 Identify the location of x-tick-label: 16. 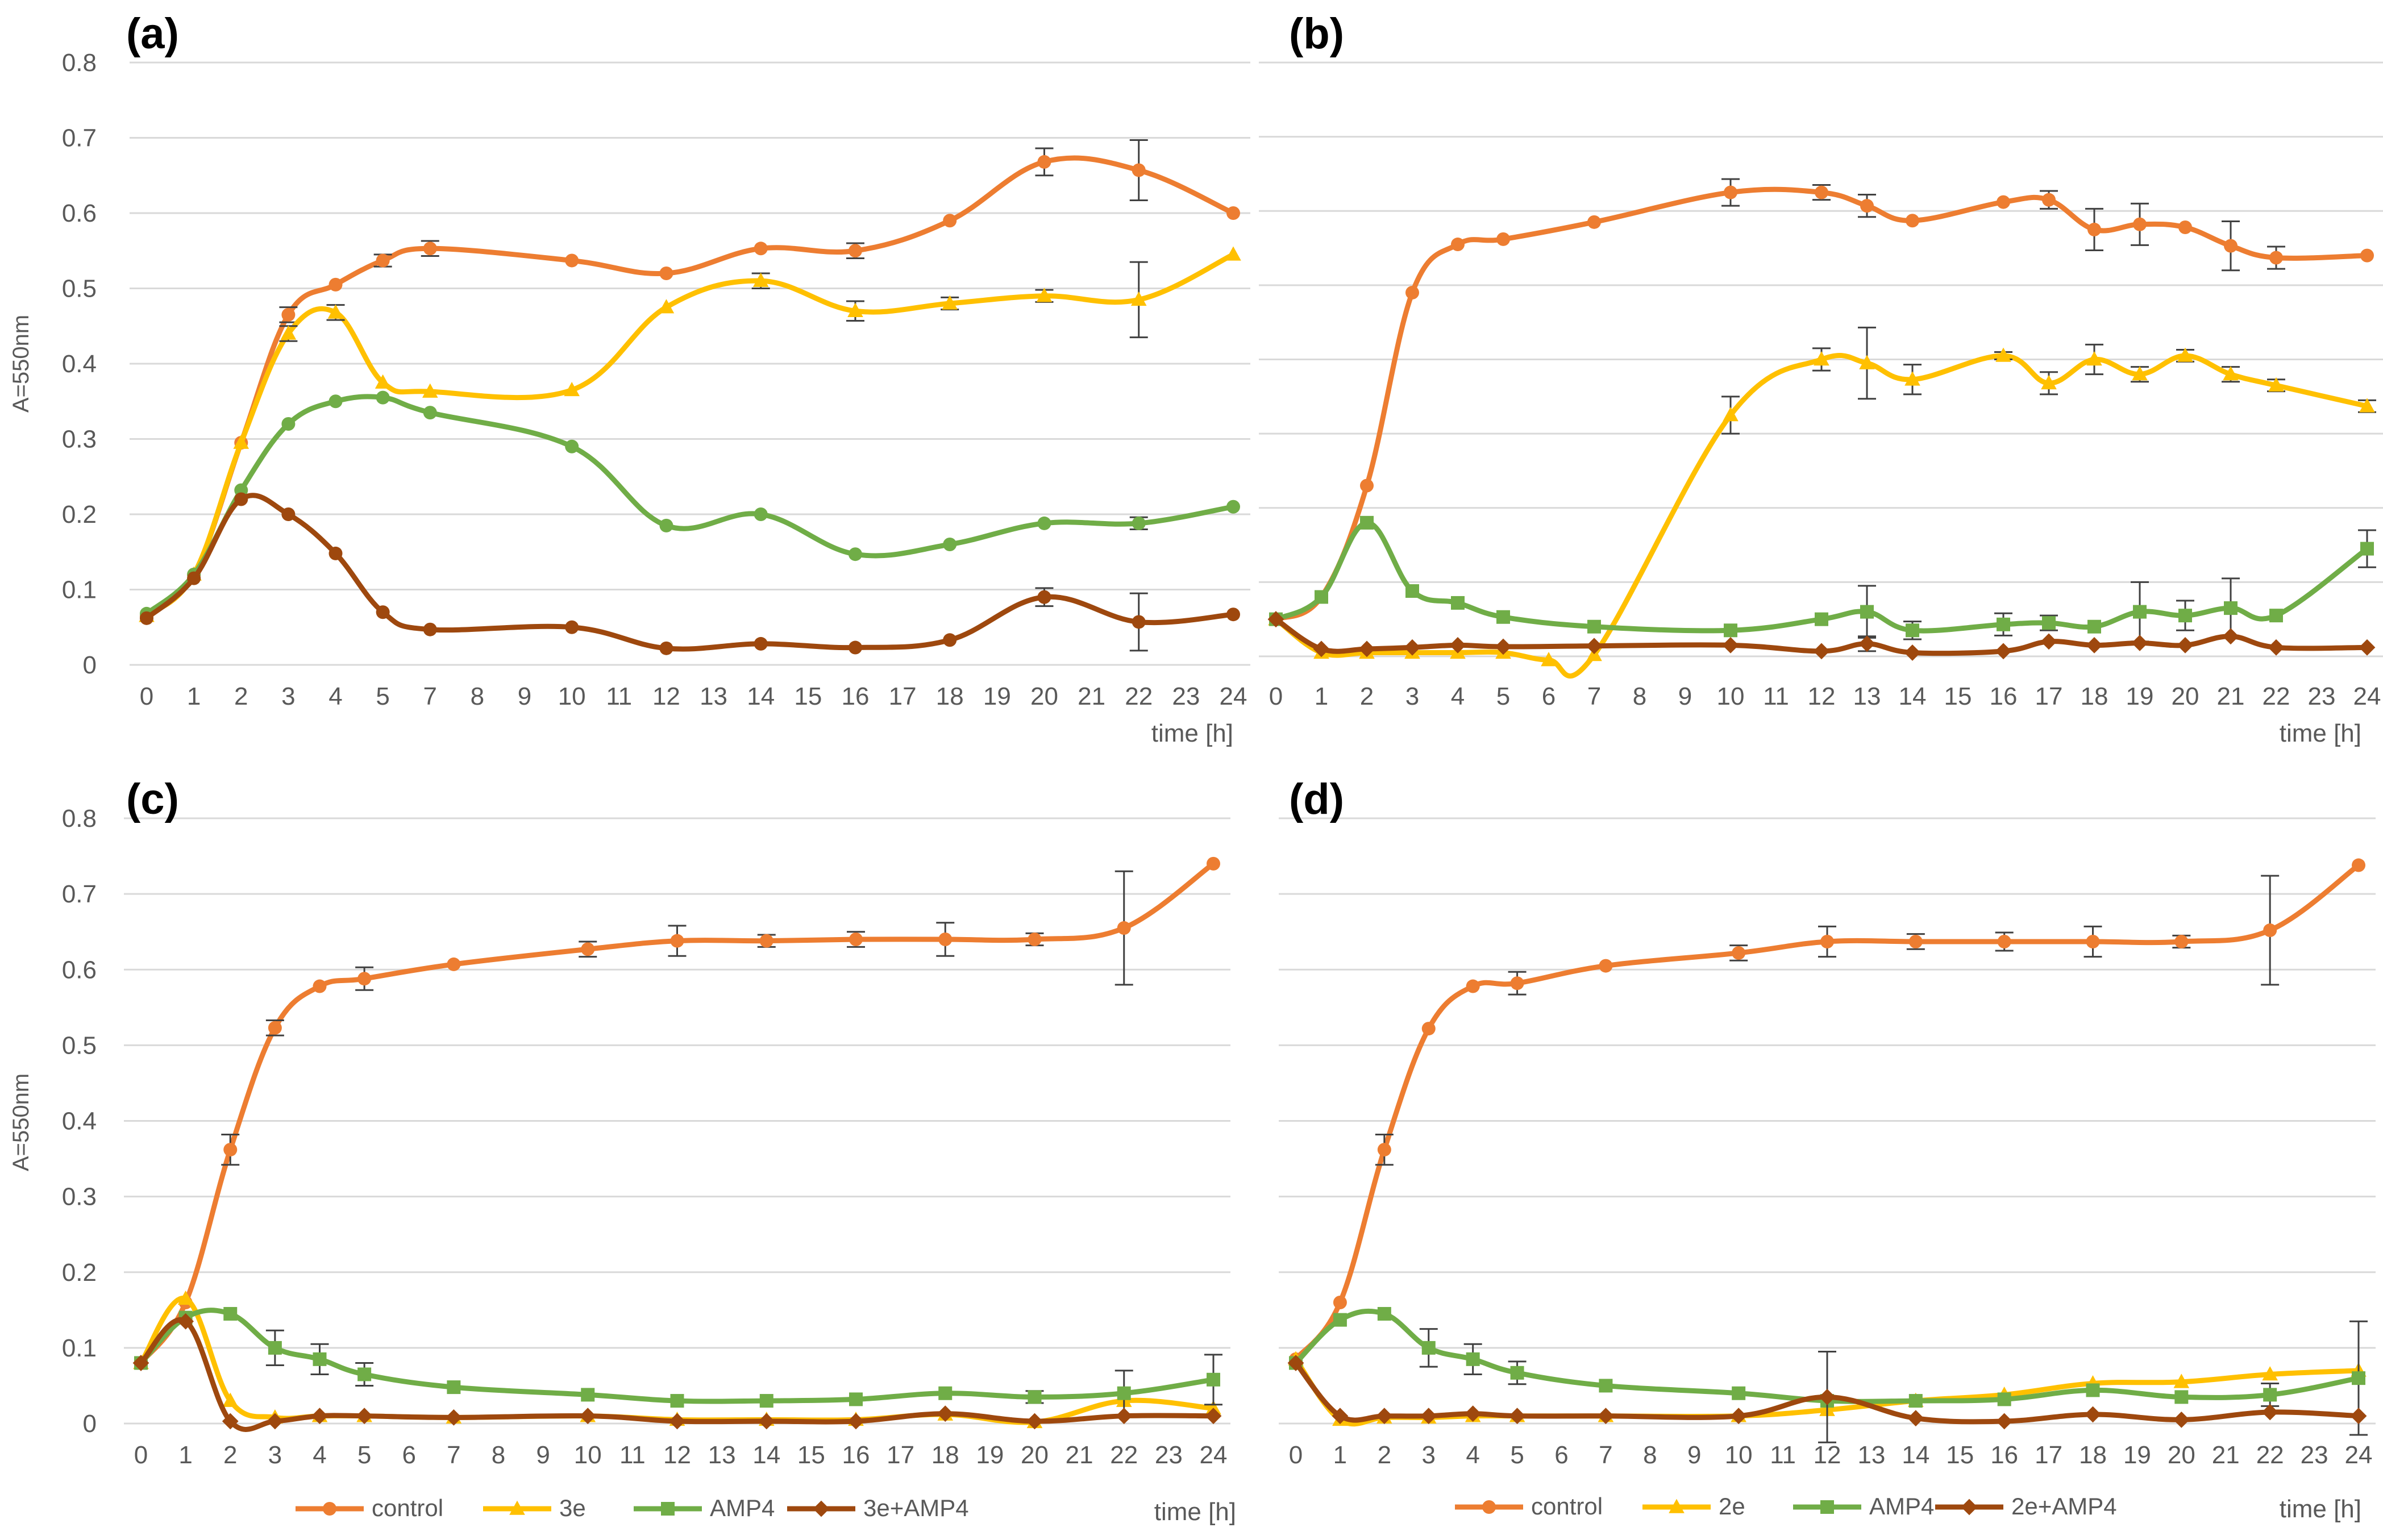
(855, 696).